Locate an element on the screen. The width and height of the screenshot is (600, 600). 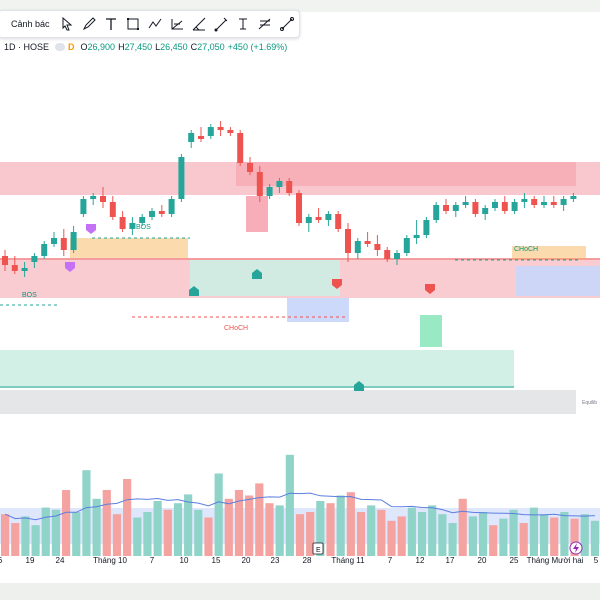
anchored-text-icon is located at coordinates (243, 24).